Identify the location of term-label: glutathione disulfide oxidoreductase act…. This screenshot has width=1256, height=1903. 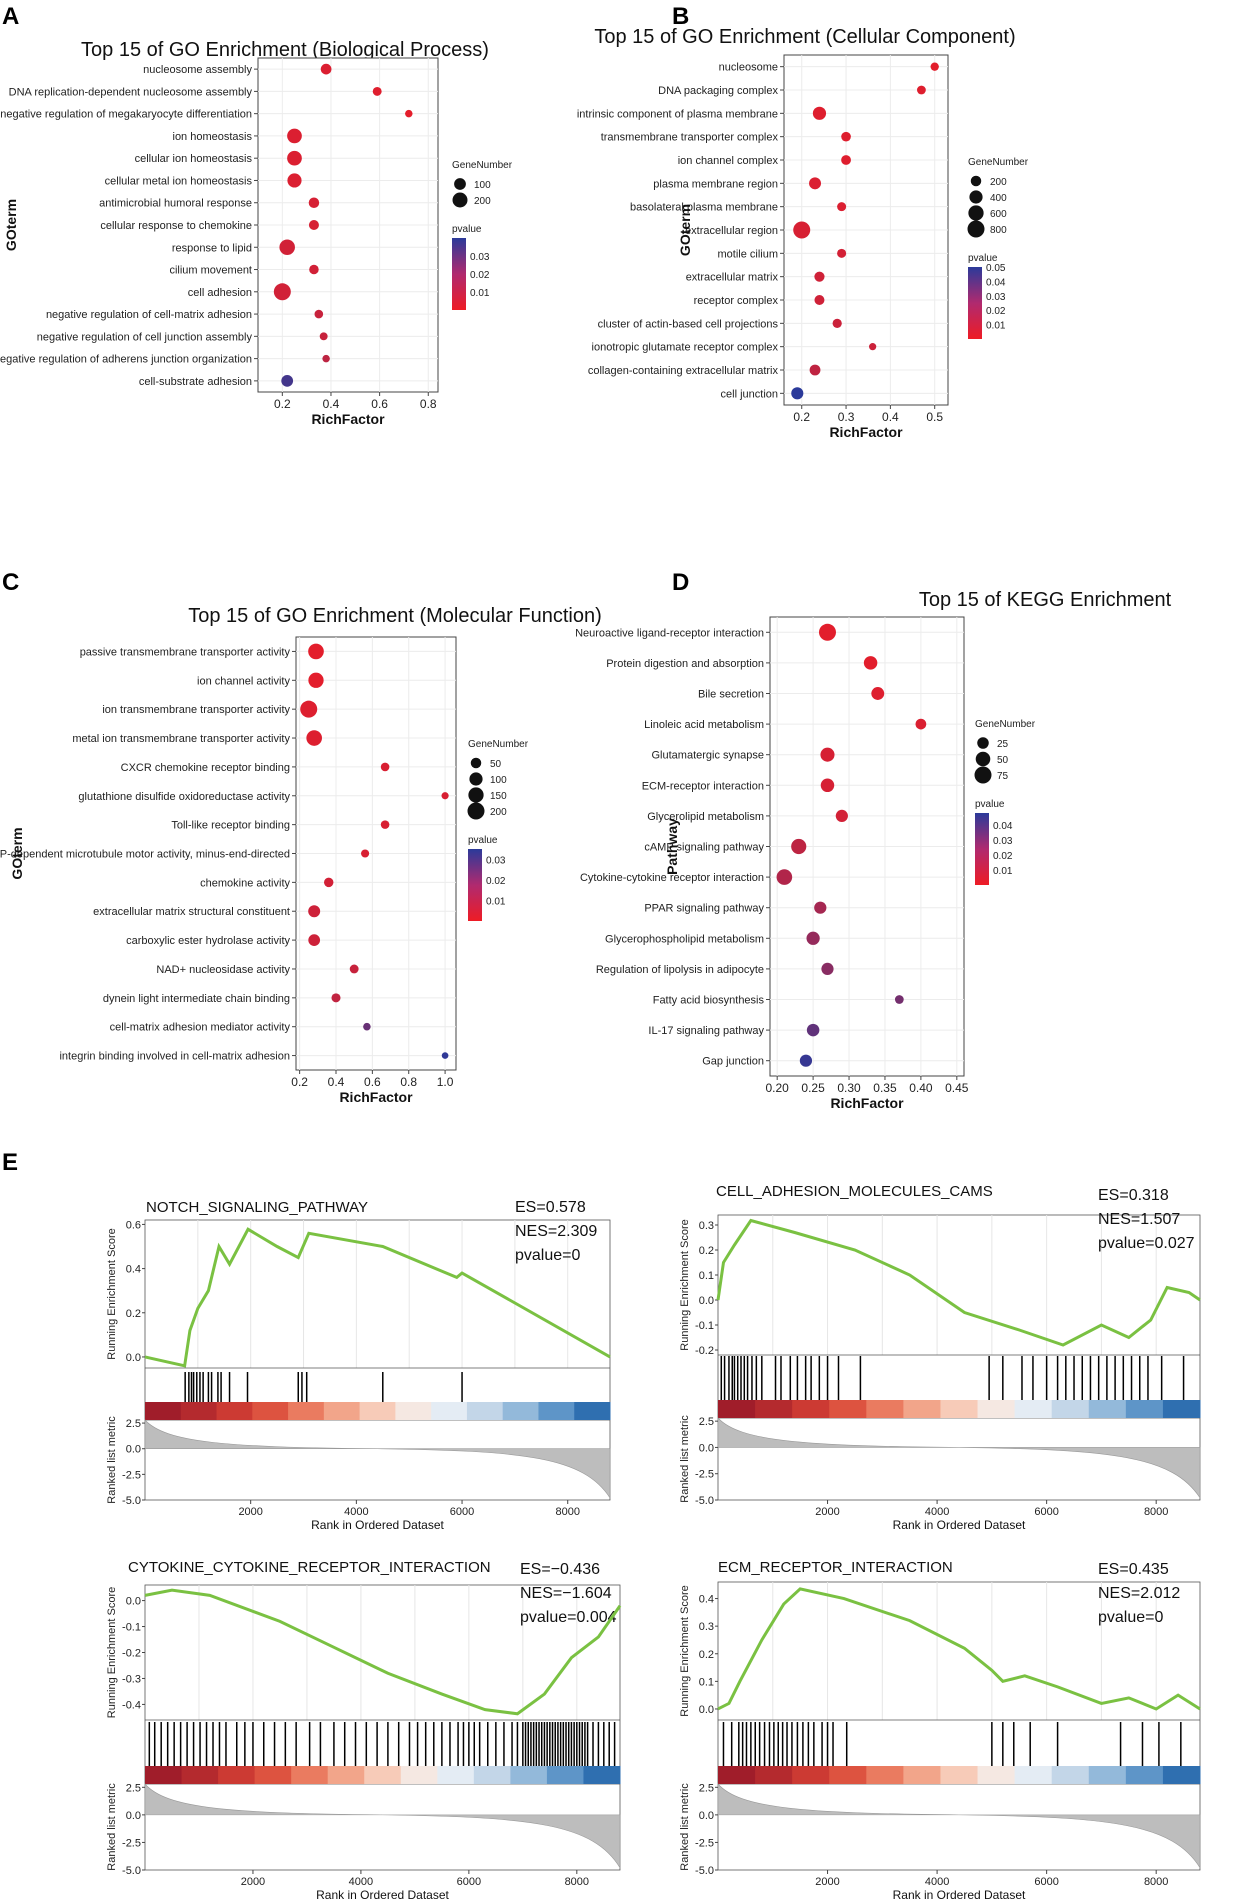
(184, 797).